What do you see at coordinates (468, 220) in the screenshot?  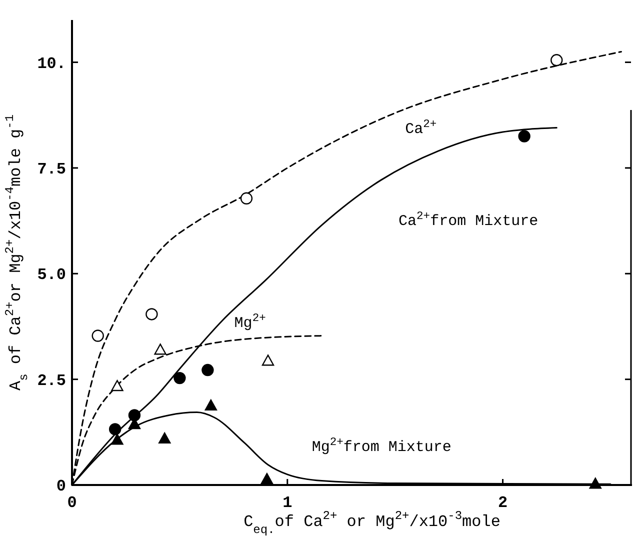 I see `text: Ca$^{2+}$from Mixture` at bounding box center [468, 220].